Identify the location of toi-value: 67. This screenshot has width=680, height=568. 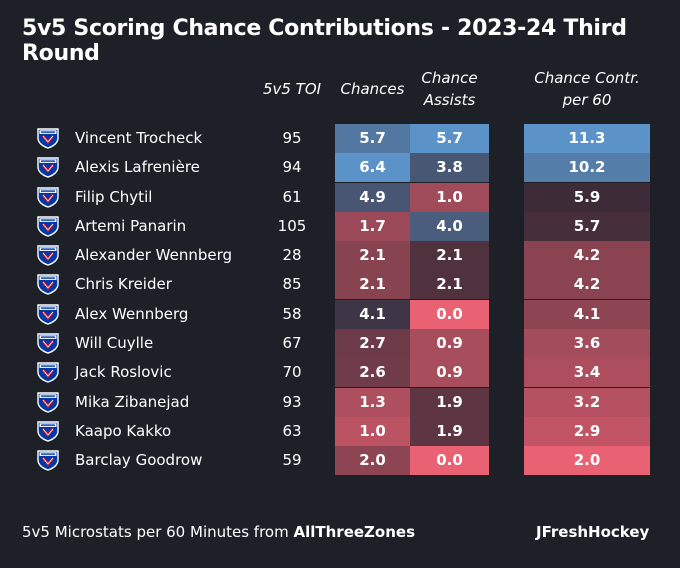
(292, 343).